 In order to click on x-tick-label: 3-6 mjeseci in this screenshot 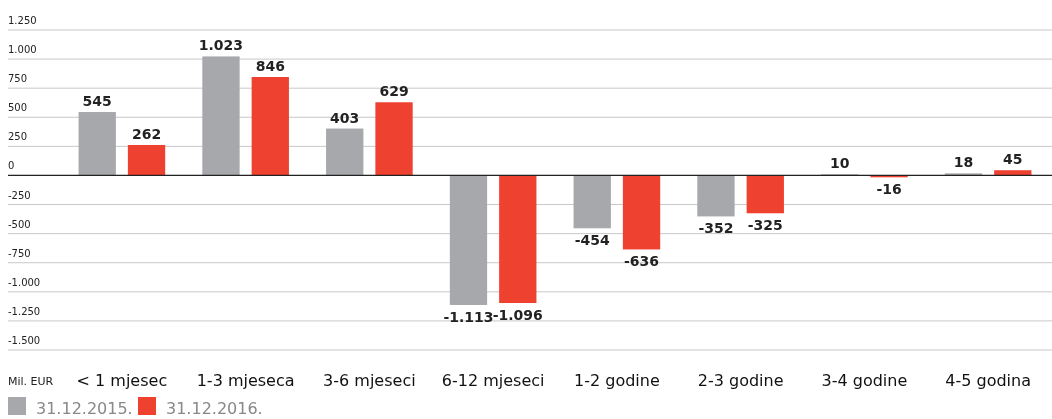, I will do `click(369, 380)`.